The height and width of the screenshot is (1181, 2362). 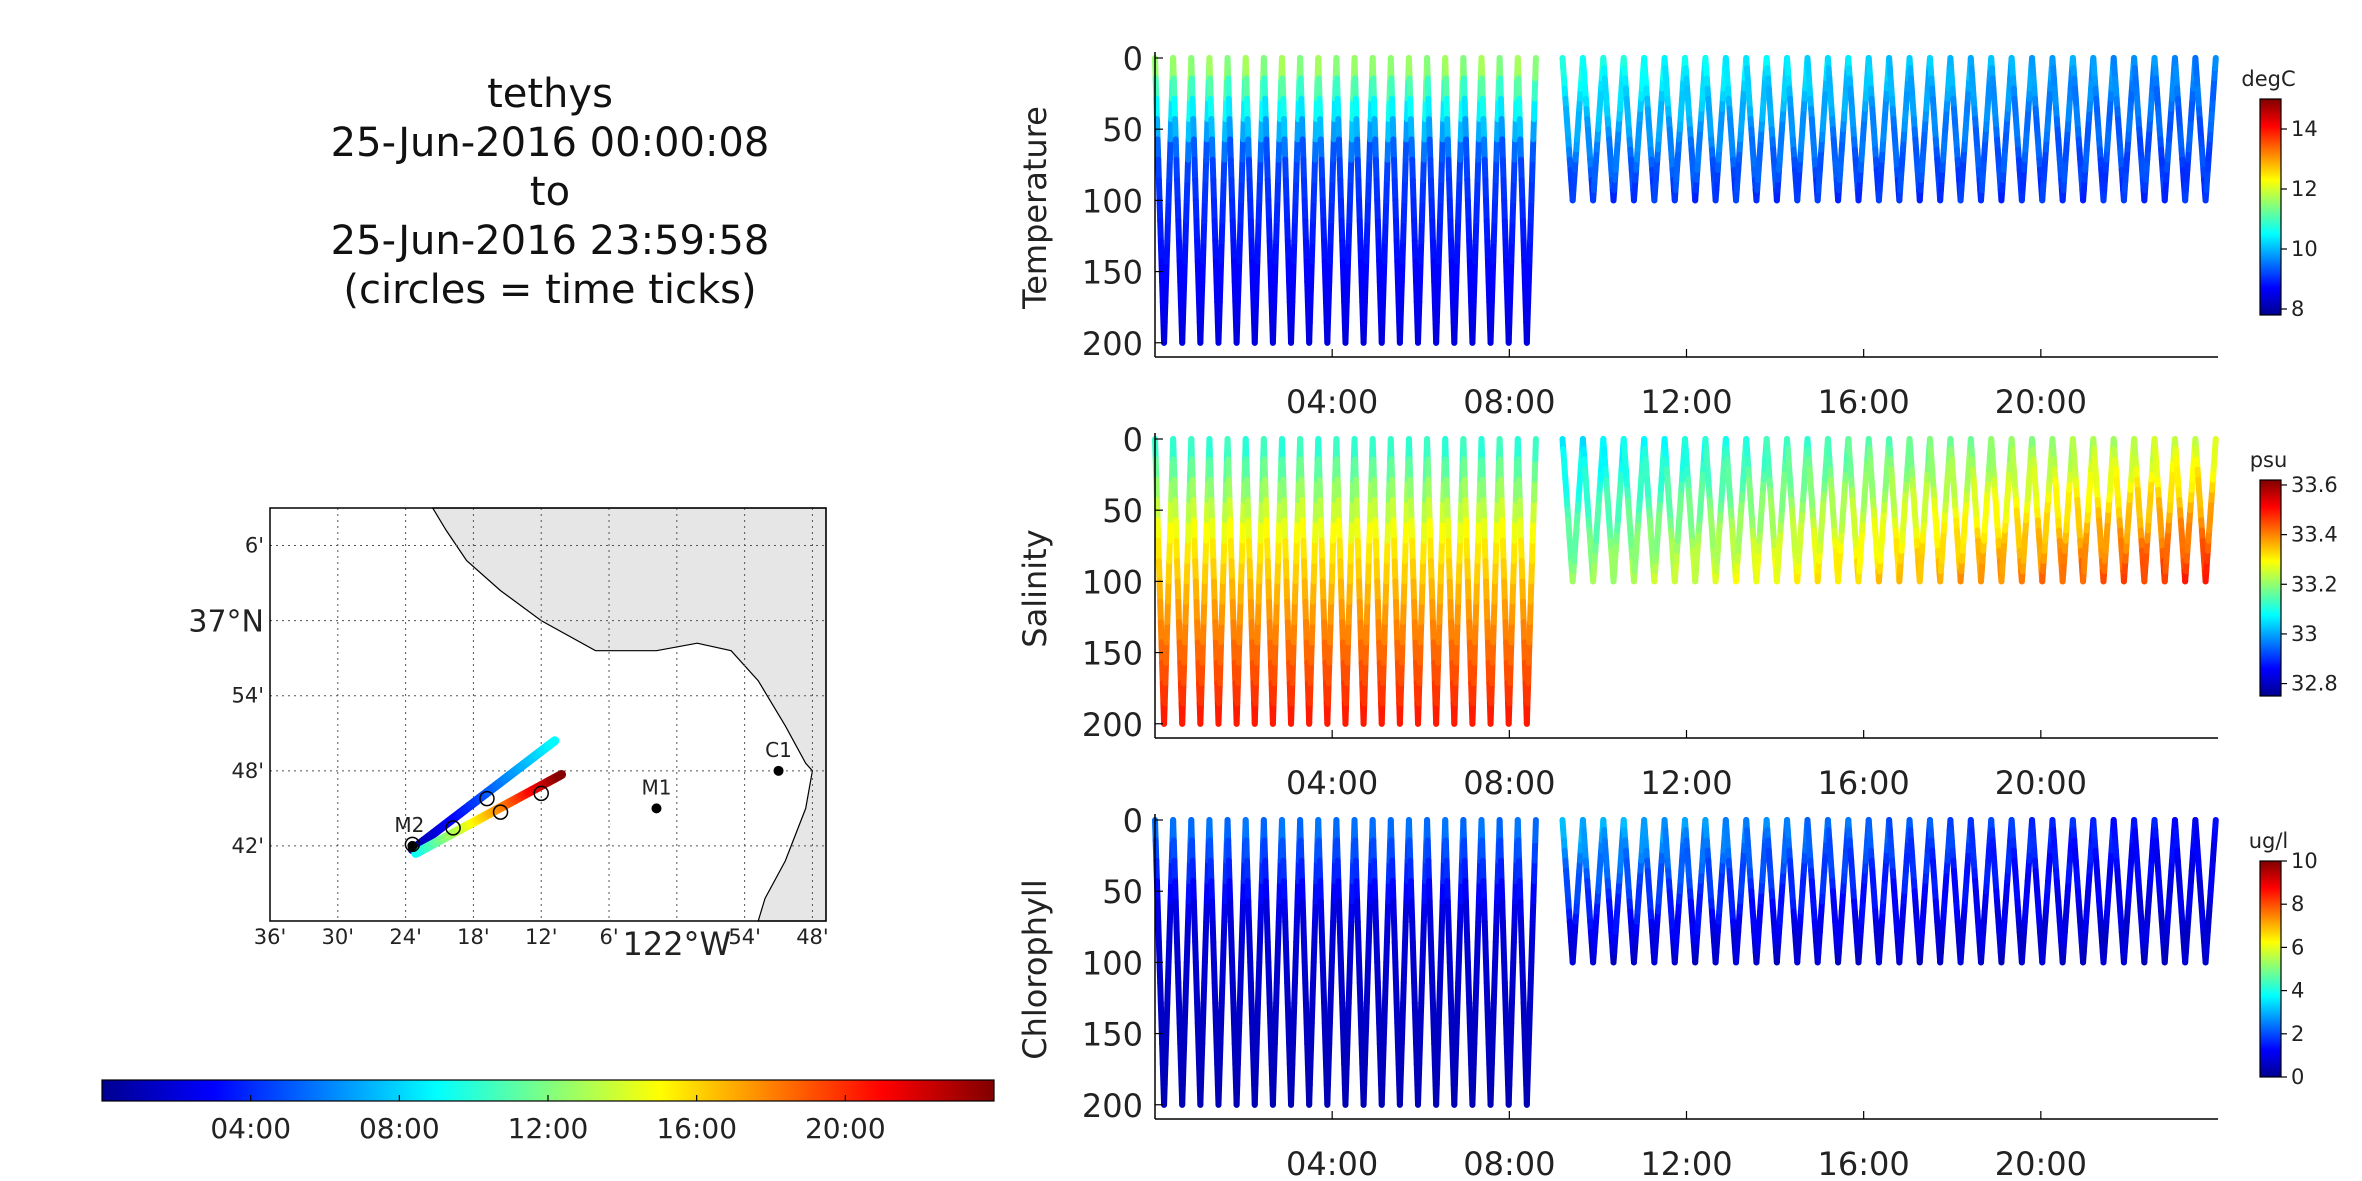 What do you see at coordinates (778, 750) in the screenshot?
I see `map-station-label: C1` at bounding box center [778, 750].